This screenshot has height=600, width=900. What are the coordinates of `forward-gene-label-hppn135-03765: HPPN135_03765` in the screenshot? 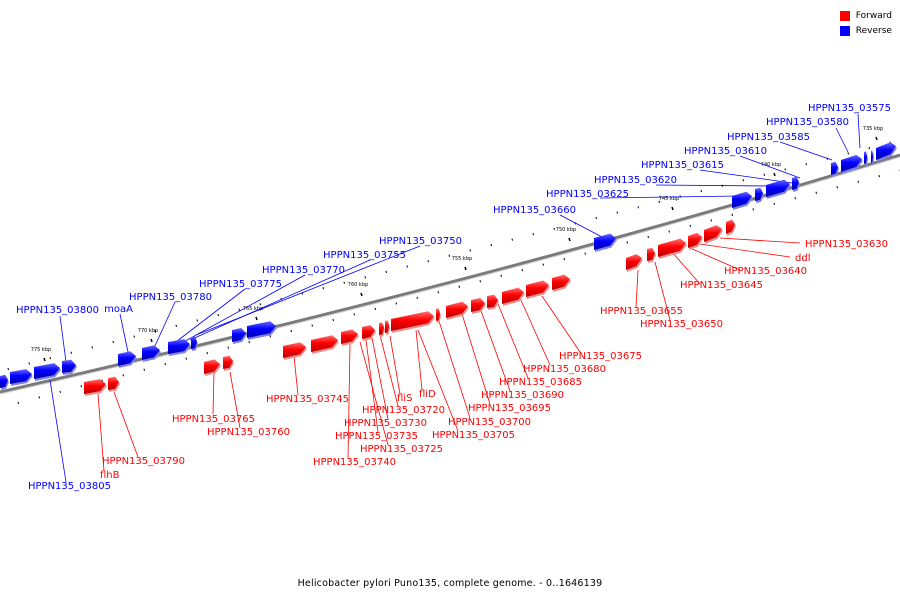 It's located at (213, 419).